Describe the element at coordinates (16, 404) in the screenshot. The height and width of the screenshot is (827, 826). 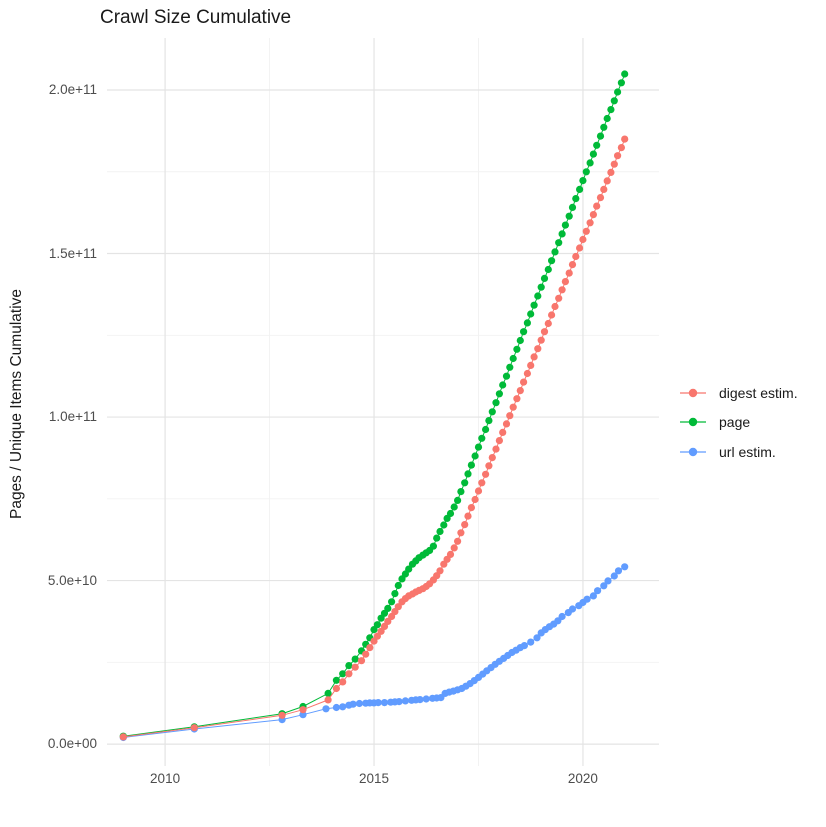
I see `y-axis-title: Pages / Unique Items Cumulative` at that location.